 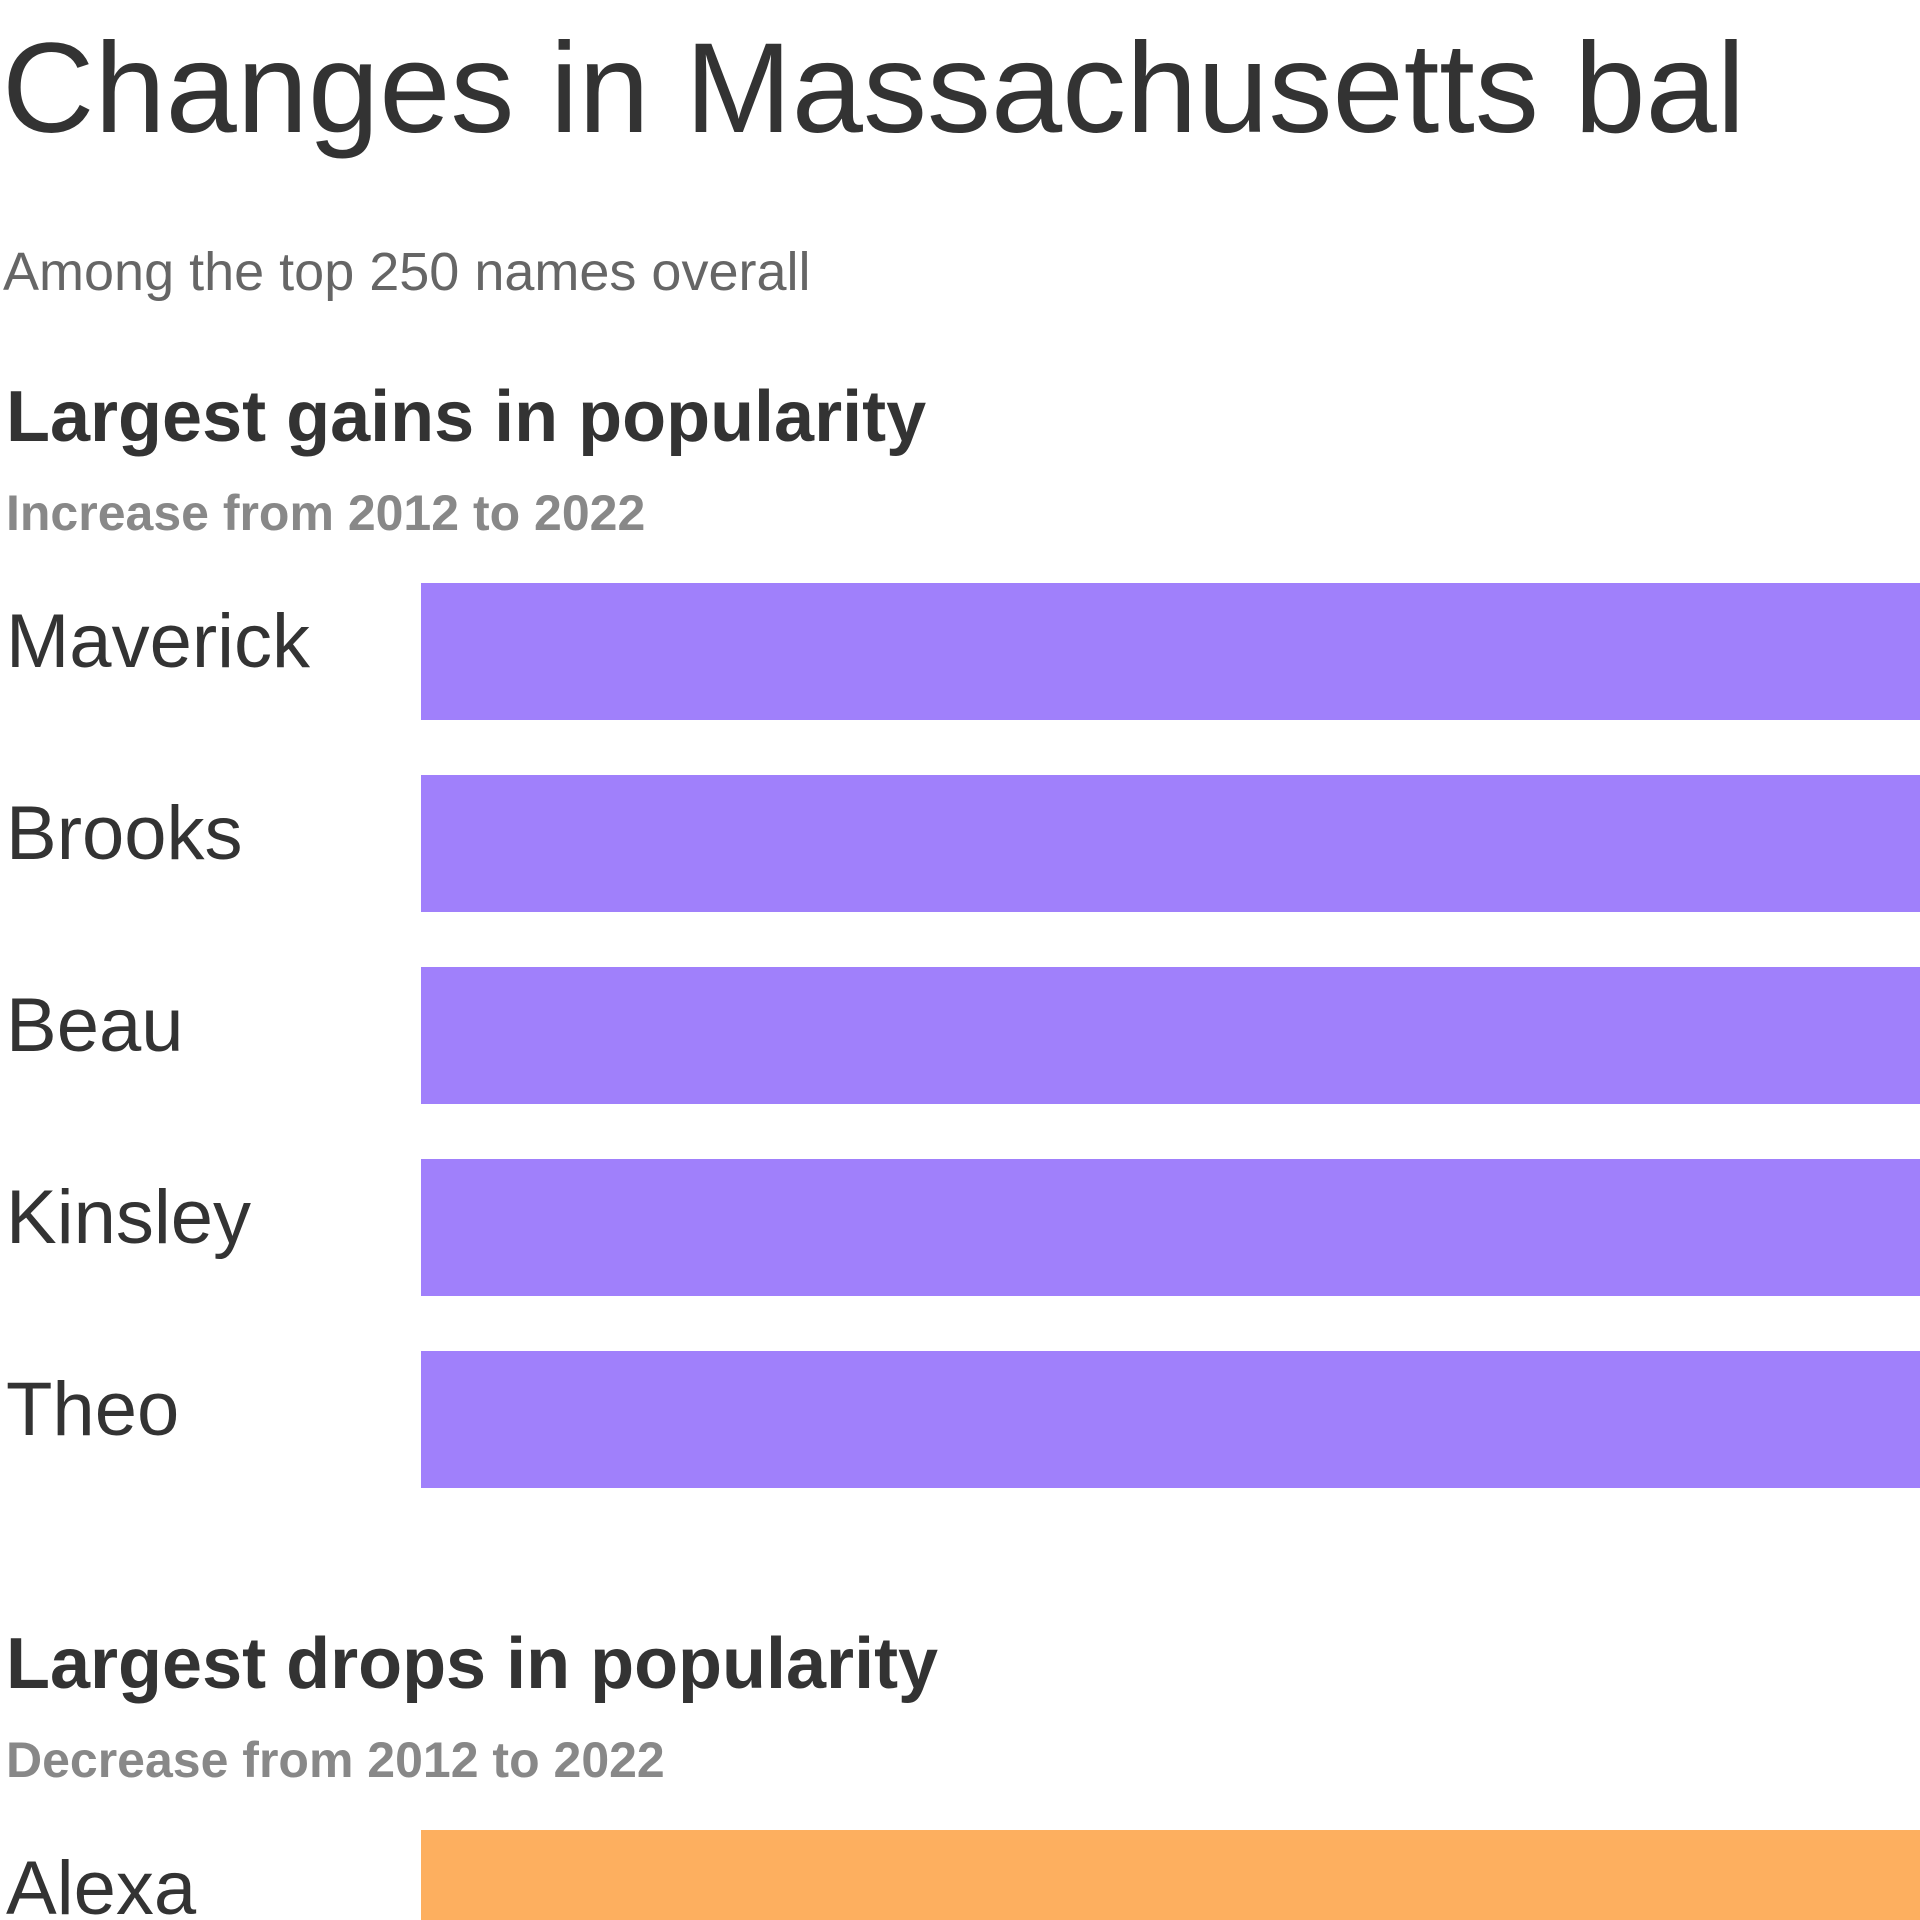 I want to click on section-subtitle: Decrease from 2012 to 2022, so click(x=335, y=1760).